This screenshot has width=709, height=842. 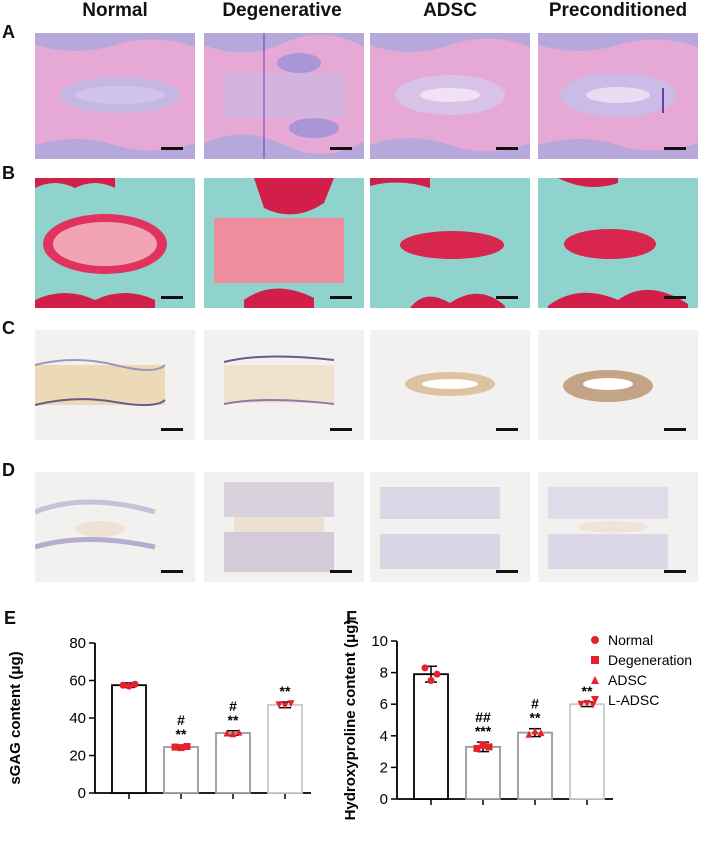 I want to click on histology-panel-d-adsc, so click(x=450, y=527).